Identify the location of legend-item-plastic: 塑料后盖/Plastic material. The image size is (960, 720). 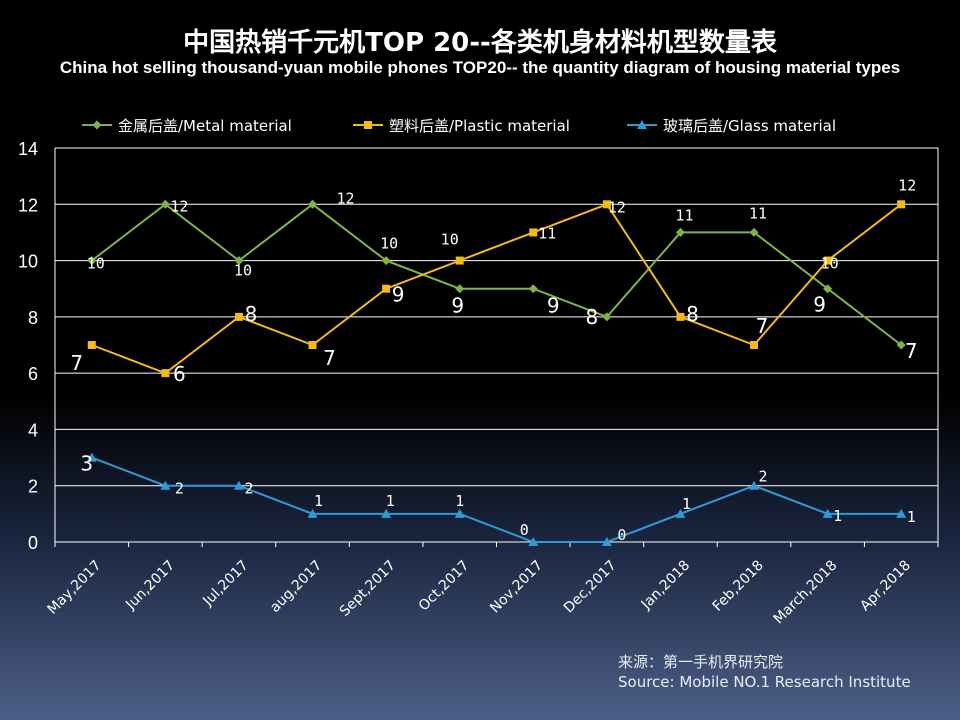
(461, 126).